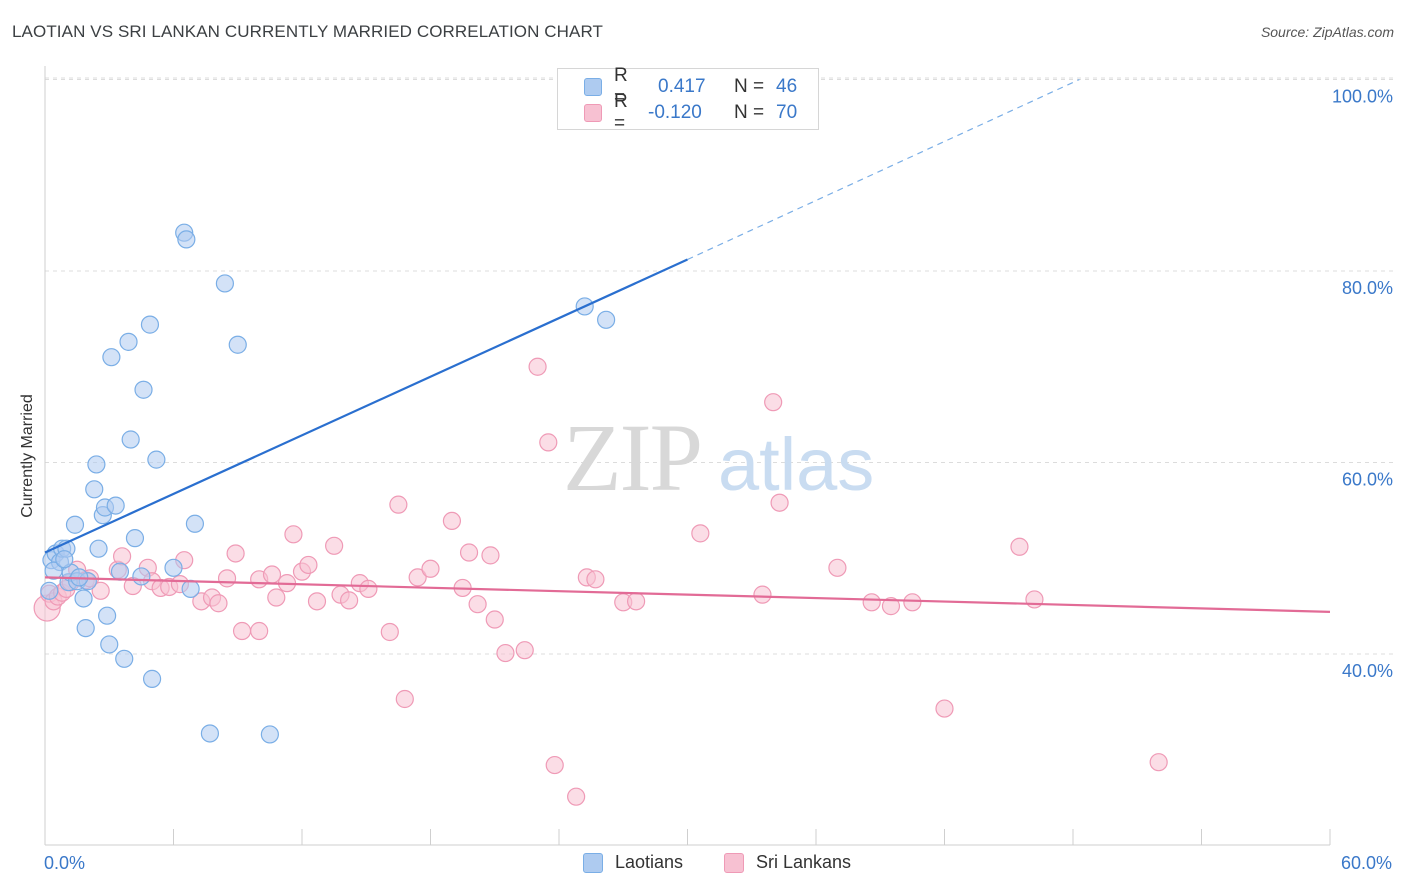 This screenshot has height=892, width=1406. I want to click on x-axis-min-label: 0.0%, so click(65, 863).